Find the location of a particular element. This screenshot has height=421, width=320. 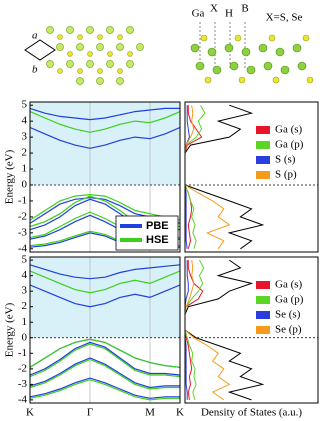

legend-label: HSE is located at coordinates (157, 240).